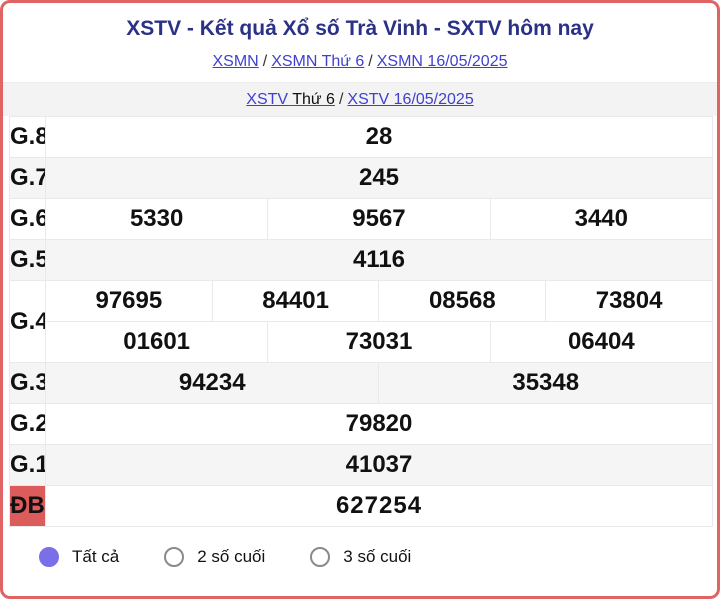 The width and height of the screenshot is (720, 599). What do you see at coordinates (379, 178) in the screenshot?
I see `prize-g7-value: 245` at bounding box center [379, 178].